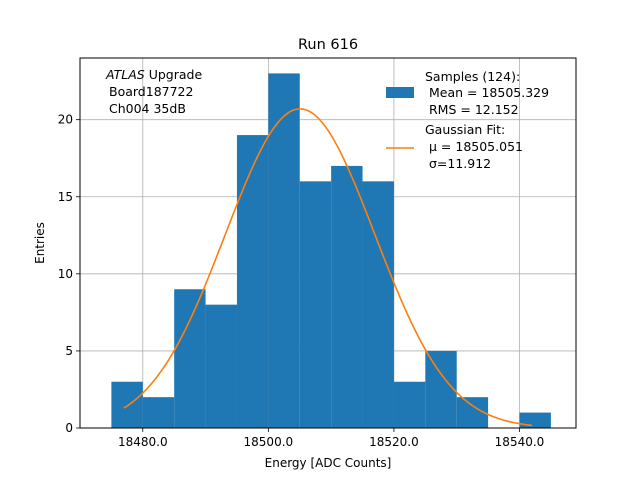  I want to click on x-axis-ticks: 18480.0 18500.0 18520.0 18540.0, so click(331, 438).